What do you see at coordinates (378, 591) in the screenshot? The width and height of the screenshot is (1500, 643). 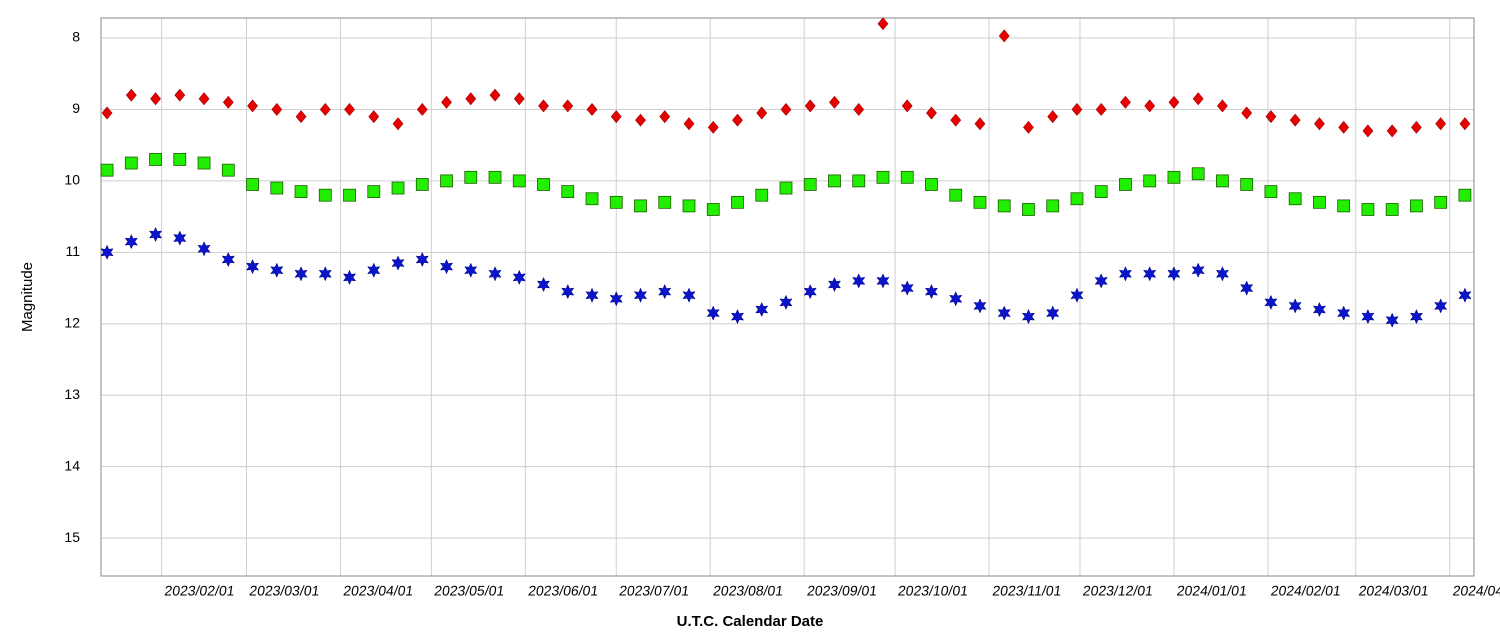 I see `x-tick-label: 2023/04/01` at bounding box center [378, 591].